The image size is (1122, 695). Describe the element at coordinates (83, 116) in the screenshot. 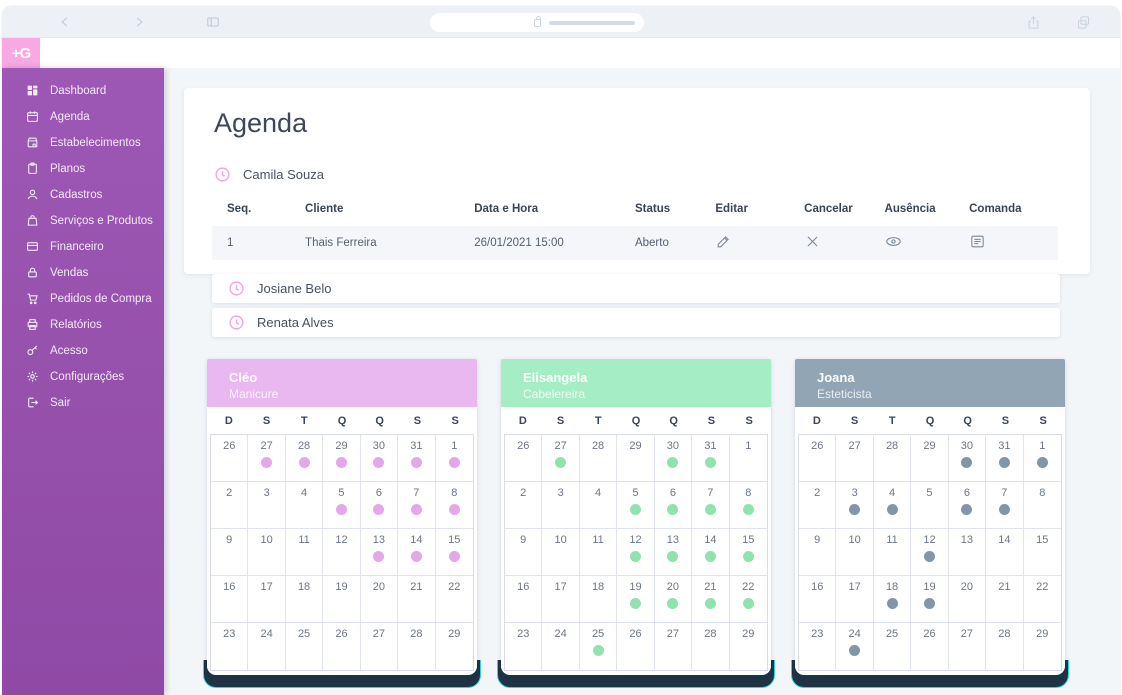

I see `sidebar-item-agenda: Agenda` at that location.